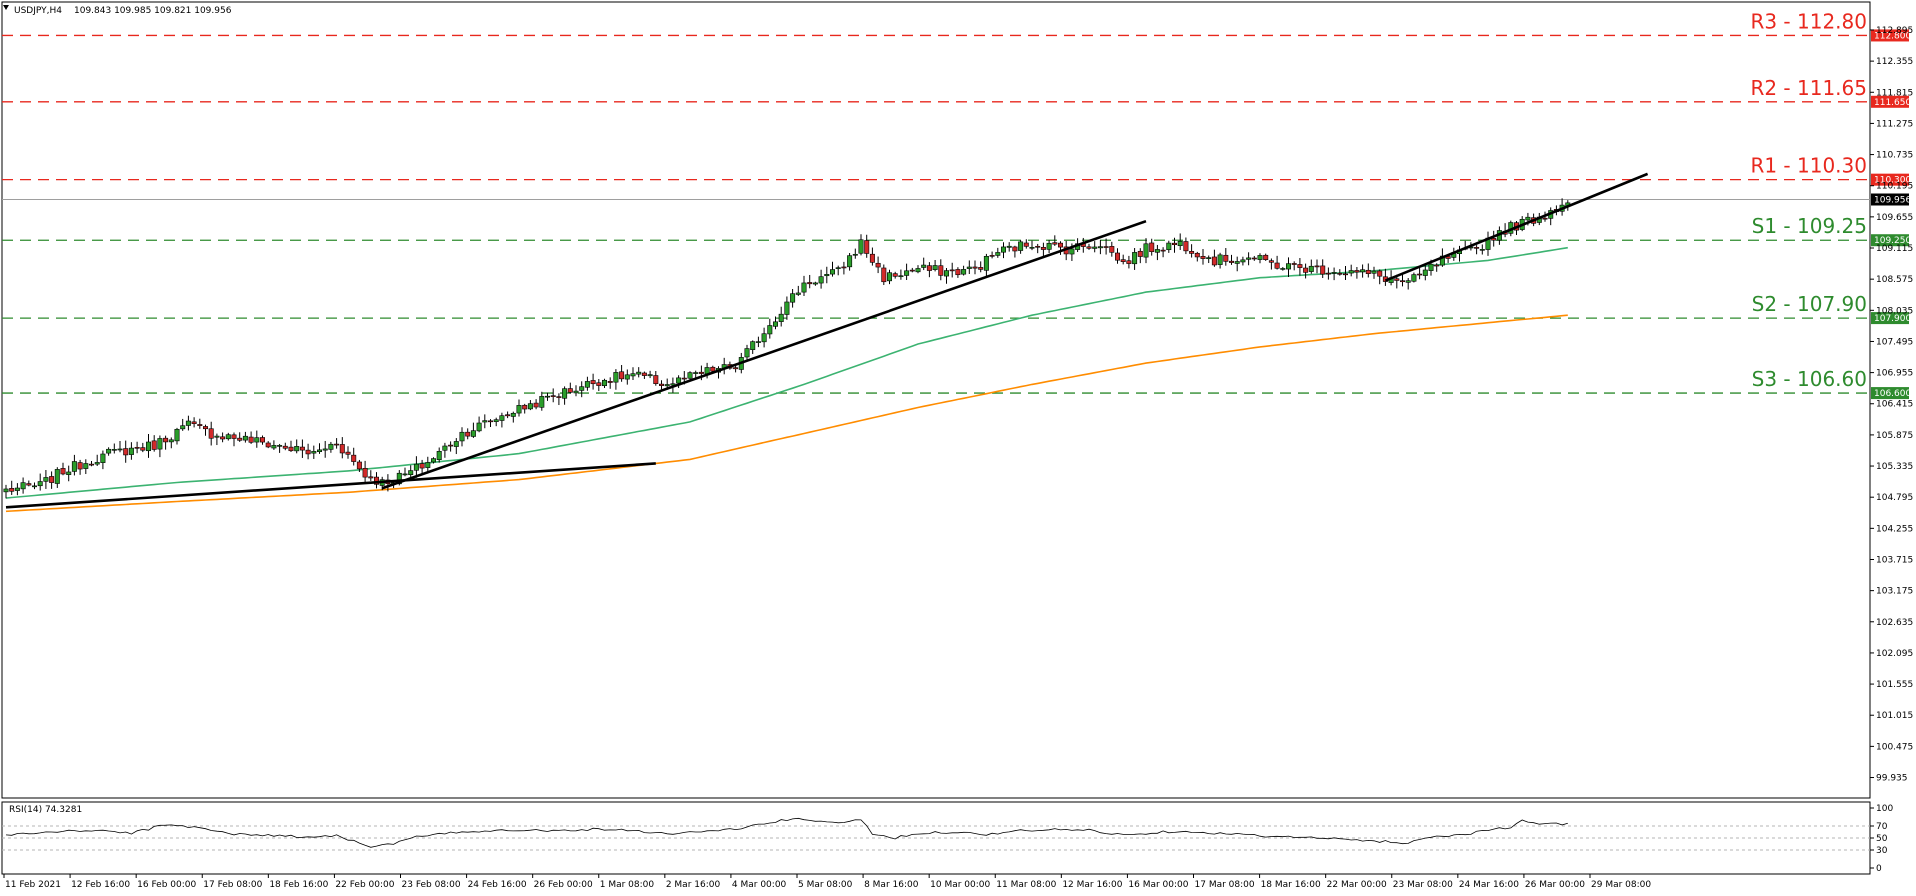  What do you see at coordinates (1808, 88) in the screenshot?
I see `level-label-r2: R2 - 111.65` at bounding box center [1808, 88].